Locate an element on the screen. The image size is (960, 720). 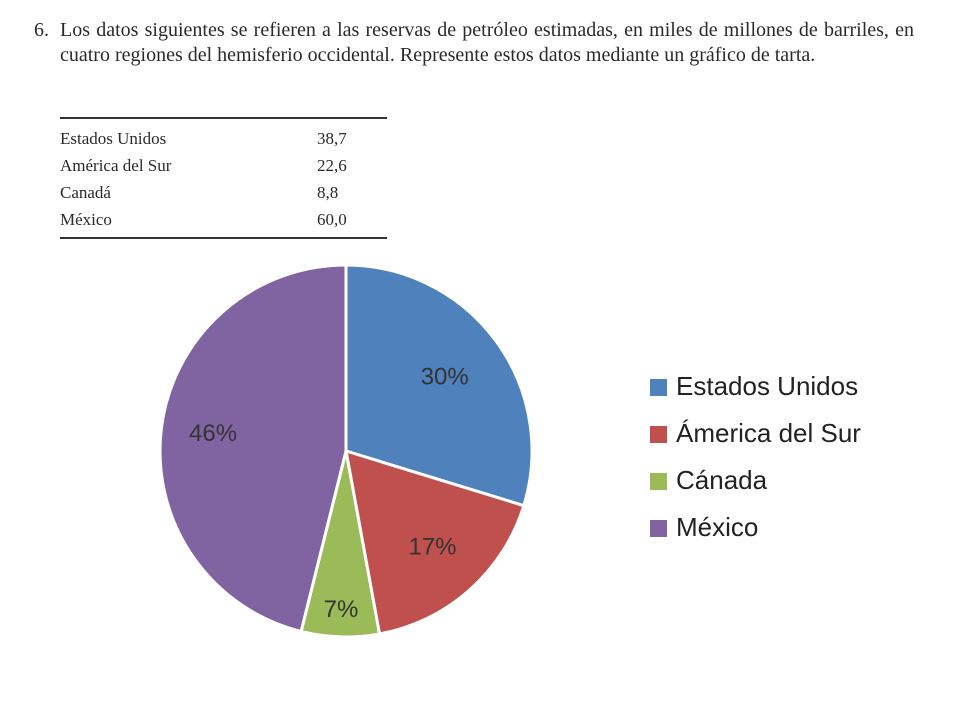
slice-data-label: 17% is located at coordinates (432, 547).